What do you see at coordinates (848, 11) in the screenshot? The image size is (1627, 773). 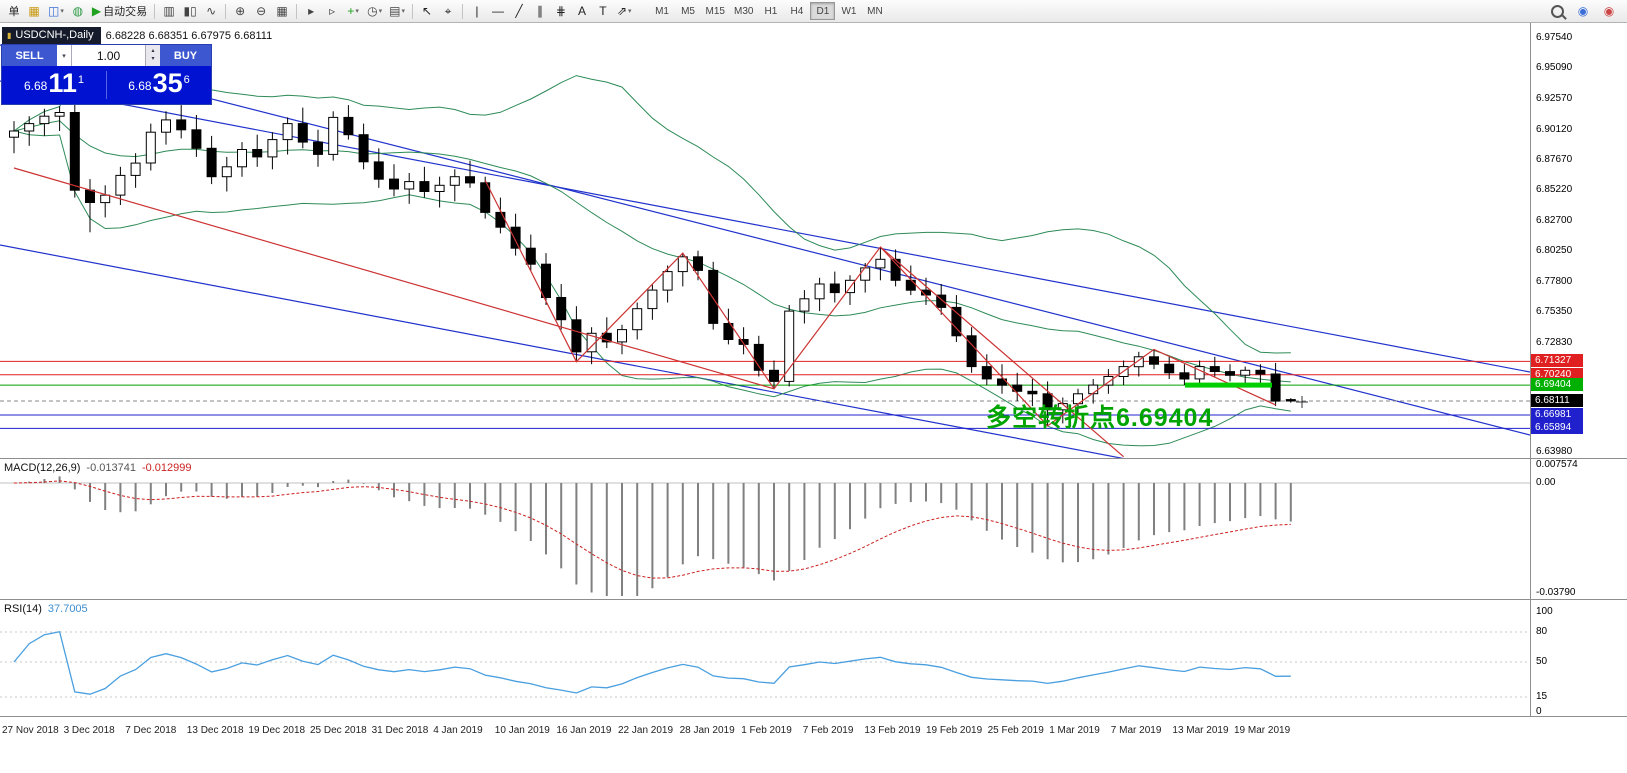 I see `timeframe-w1: W1` at bounding box center [848, 11].